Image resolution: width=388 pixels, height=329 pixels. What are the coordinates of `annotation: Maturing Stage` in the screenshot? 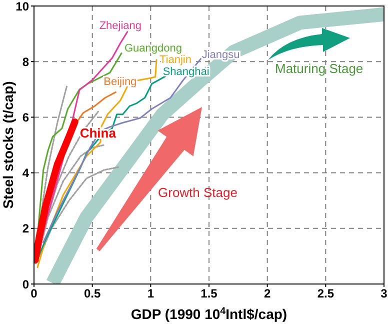 It's located at (319, 68).